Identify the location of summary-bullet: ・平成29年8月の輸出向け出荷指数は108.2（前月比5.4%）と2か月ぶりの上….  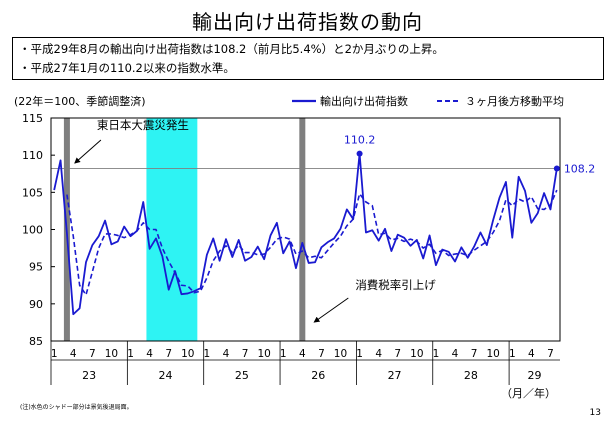
(231, 49).